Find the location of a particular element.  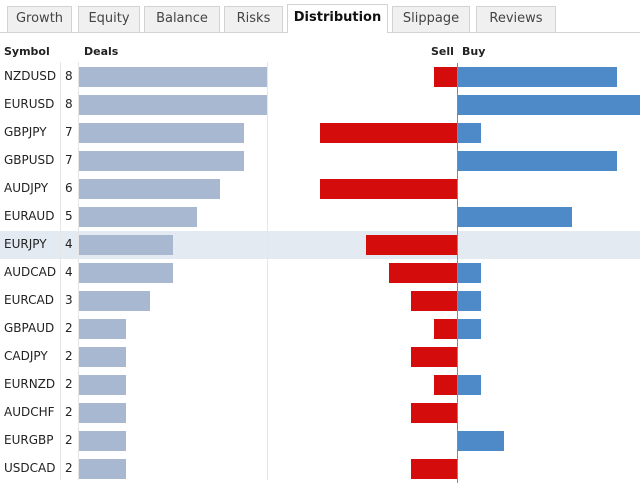

symbol-label: EURUSD is located at coordinates (29, 104).